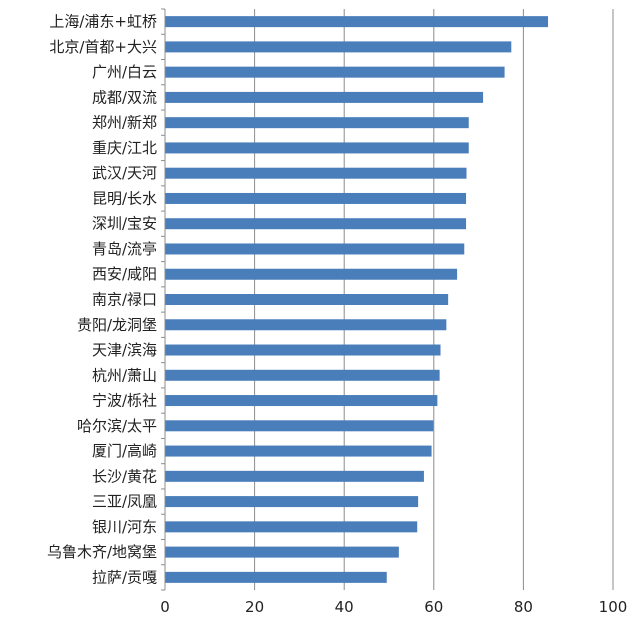  I want to click on x-tick-label: 100, so click(613, 607).